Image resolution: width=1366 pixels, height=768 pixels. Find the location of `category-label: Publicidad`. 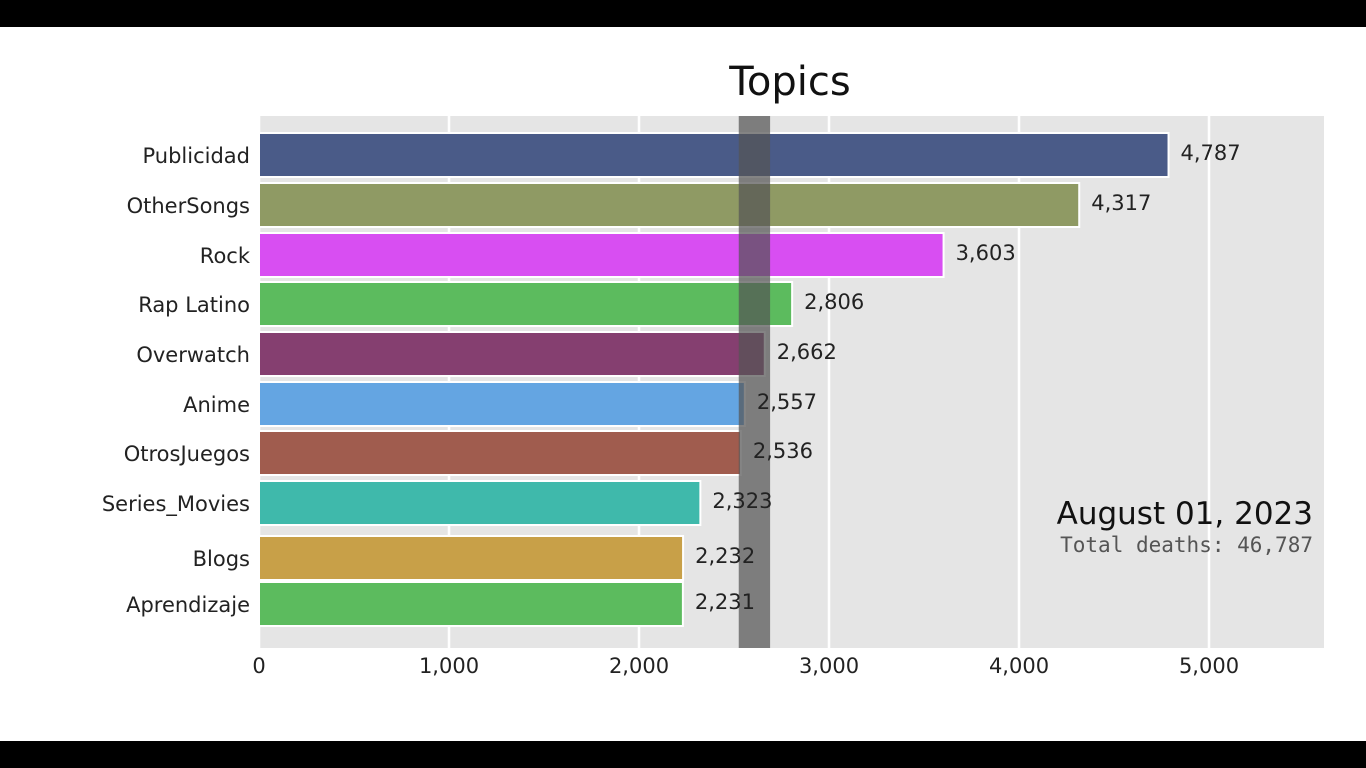

category-label: Publicidad is located at coordinates (196, 156).